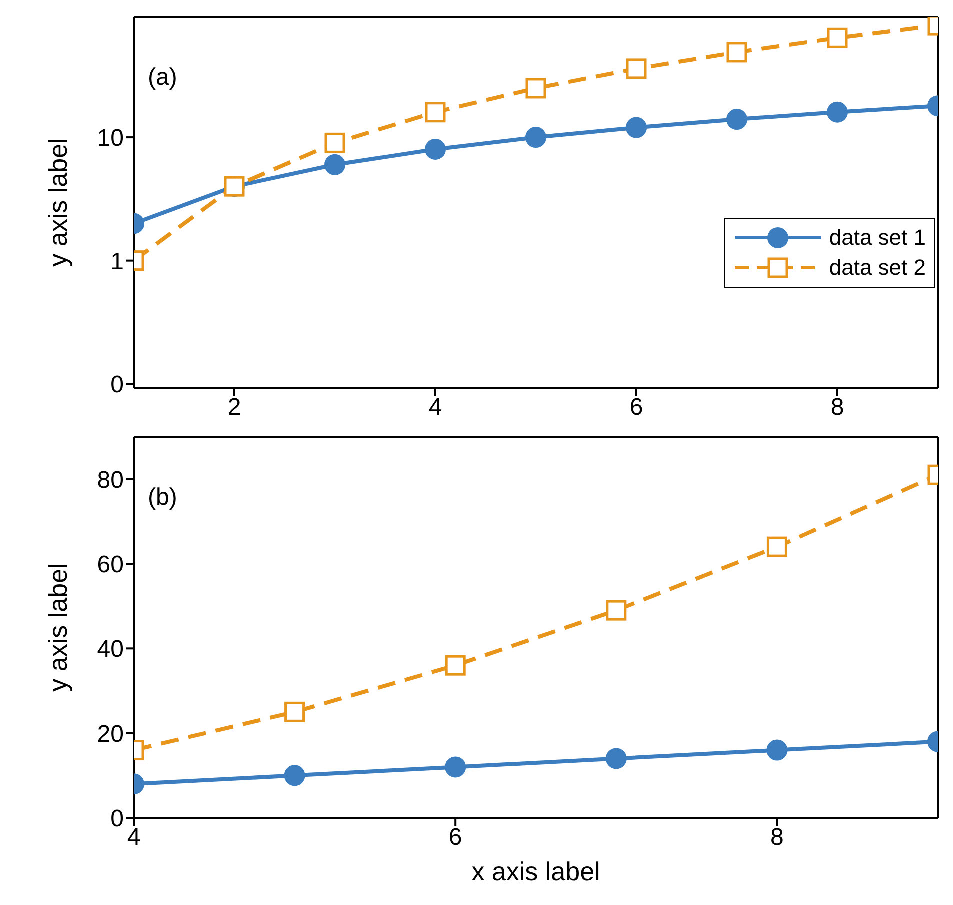  What do you see at coordinates (110, 480) in the screenshot?
I see `y-tick-label: 80` at bounding box center [110, 480].